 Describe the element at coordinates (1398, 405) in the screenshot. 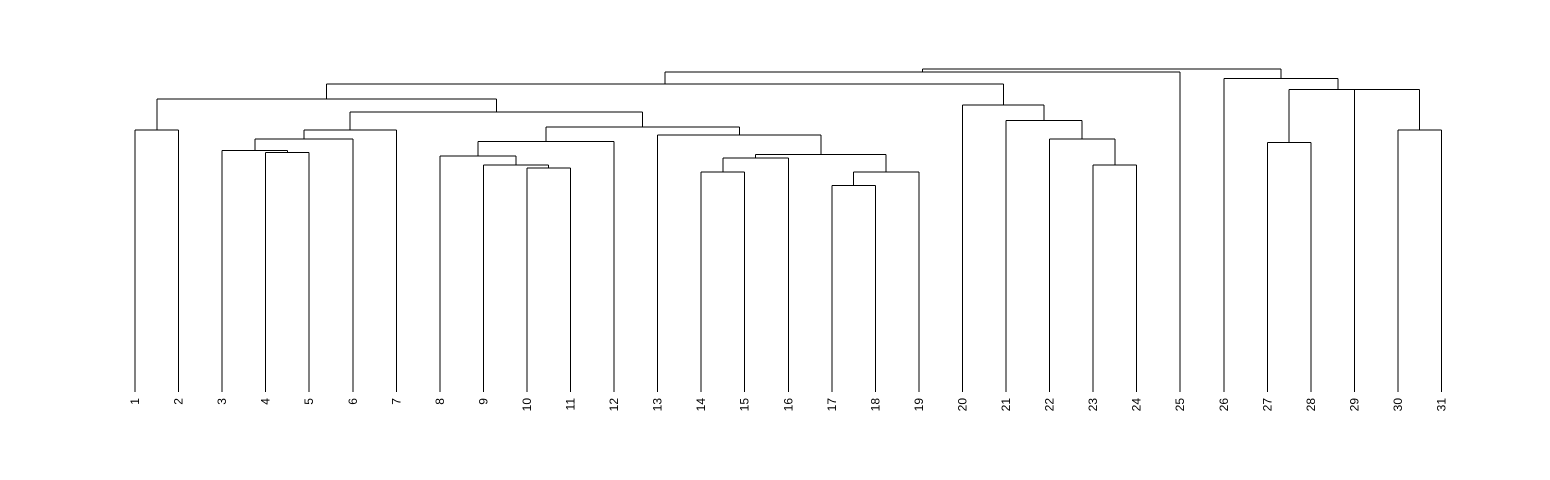

I see `leaf-label-30: 30` at that location.